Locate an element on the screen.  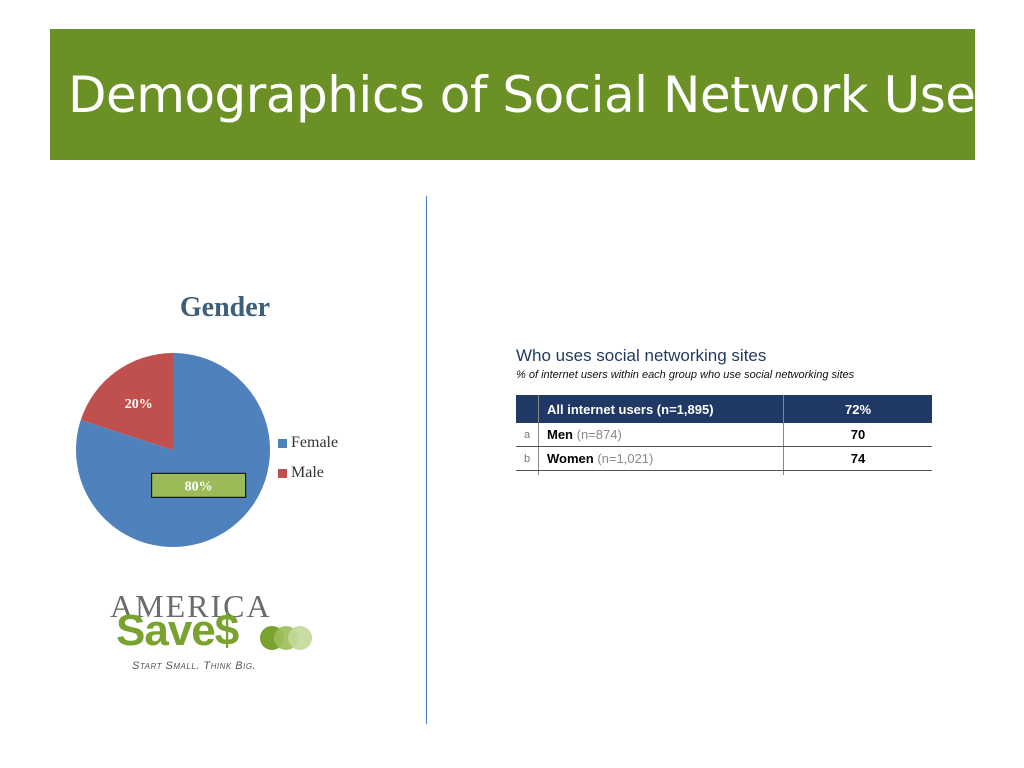
pie-data-label-female: 80% is located at coordinates (199, 486).